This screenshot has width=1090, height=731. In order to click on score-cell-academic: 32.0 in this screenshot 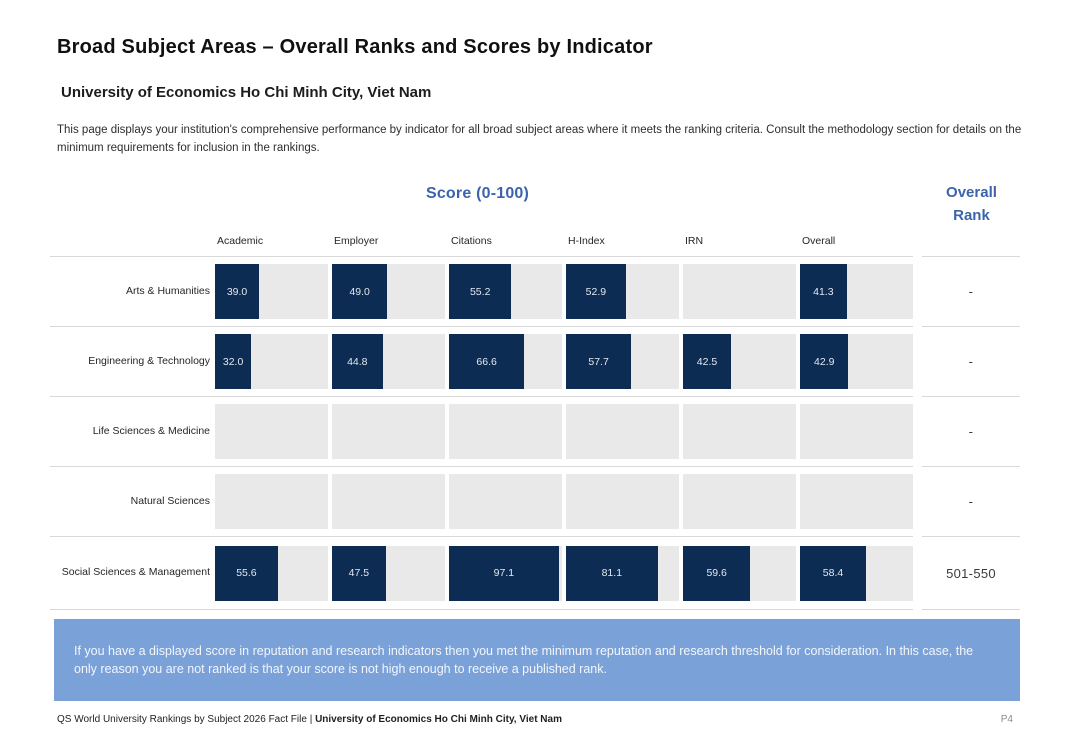, I will do `click(271, 362)`.